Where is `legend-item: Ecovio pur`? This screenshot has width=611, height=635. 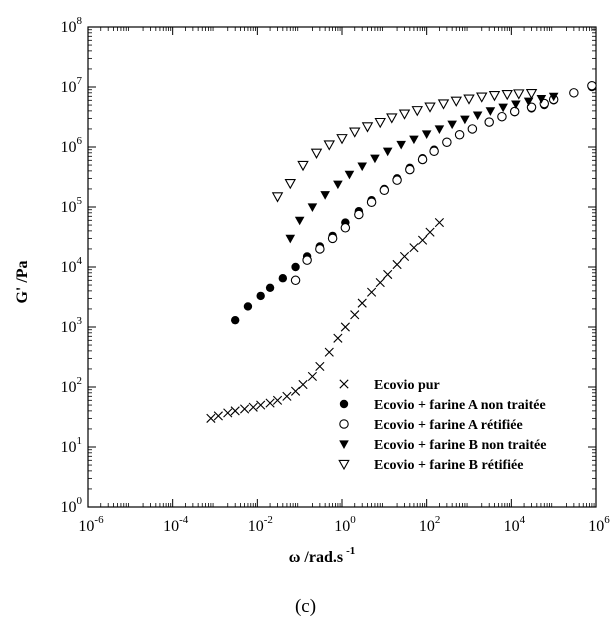 legend-item: Ecovio pur is located at coordinates (389, 385).